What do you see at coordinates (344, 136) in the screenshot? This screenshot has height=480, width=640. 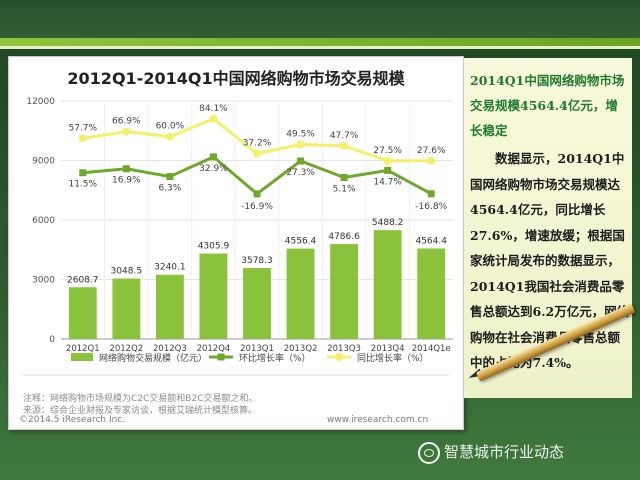 I see `yoy-label: 47.7%` at bounding box center [344, 136].